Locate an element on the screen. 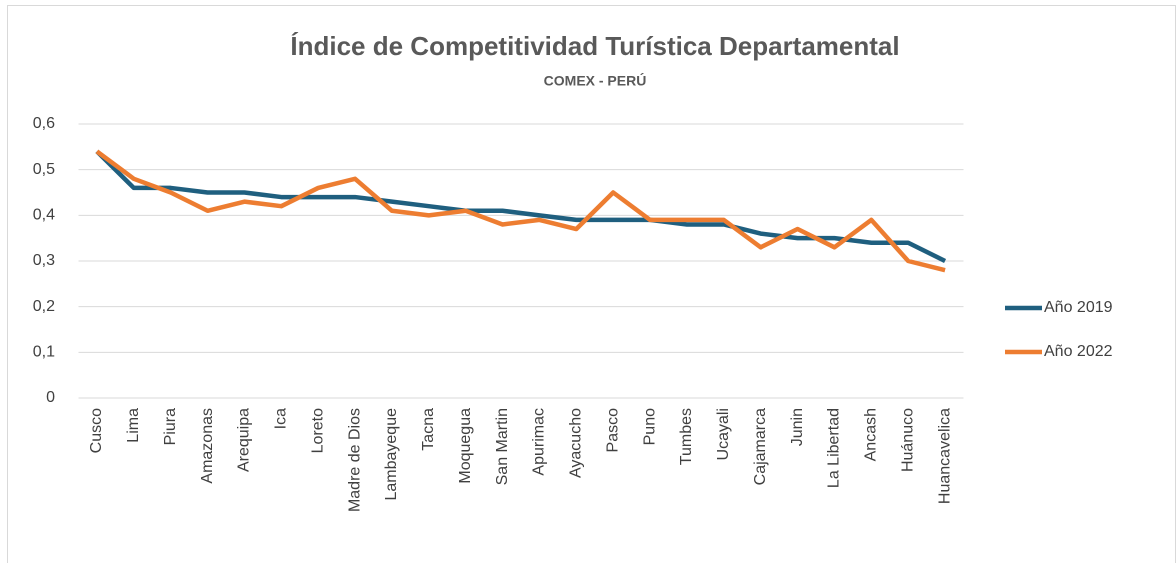 The height and width of the screenshot is (563, 1176). x-tick-label: Junin is located at coordinates (797, 427).